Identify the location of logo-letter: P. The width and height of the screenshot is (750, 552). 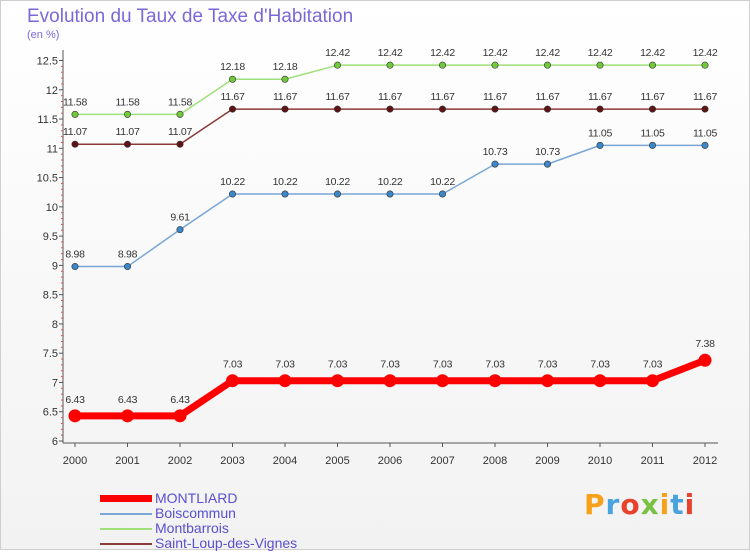
(595, 504).